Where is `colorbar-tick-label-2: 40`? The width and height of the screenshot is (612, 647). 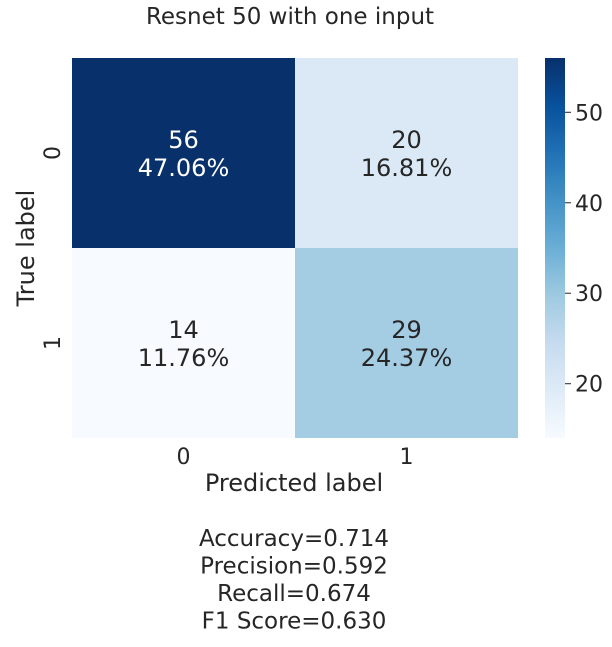
colorbar-tick-label-2: 40 is located at coordinates (589, 204).